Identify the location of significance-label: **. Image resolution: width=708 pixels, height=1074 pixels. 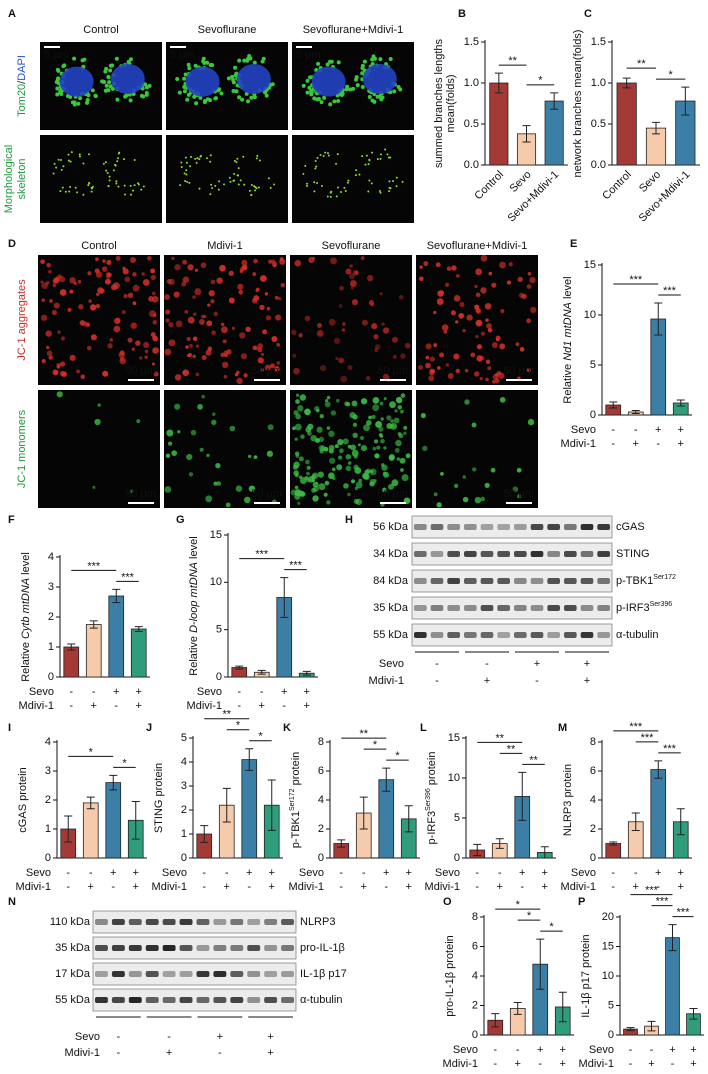
(226, 715).